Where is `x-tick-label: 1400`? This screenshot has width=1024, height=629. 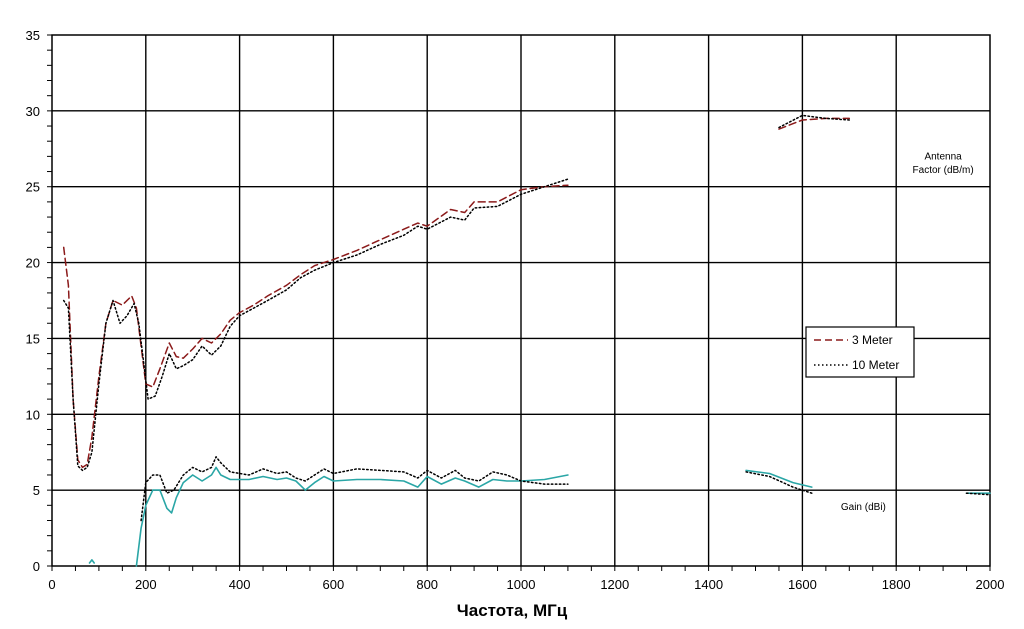 x-tick-label: 1400 is located at coordinates (708, 584).